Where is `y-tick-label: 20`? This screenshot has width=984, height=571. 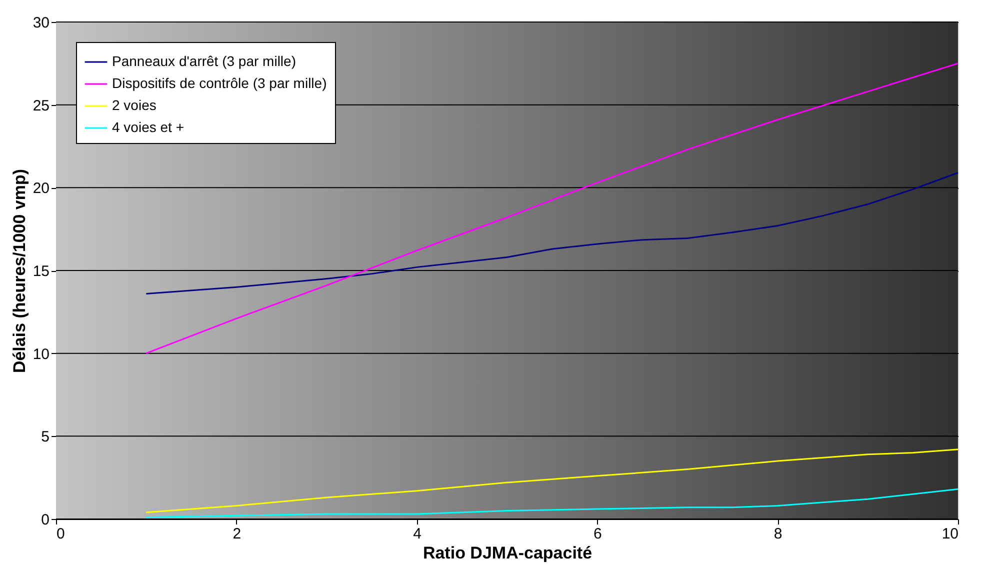
y-tick-label: 20 is located at coordinates (41, 189).